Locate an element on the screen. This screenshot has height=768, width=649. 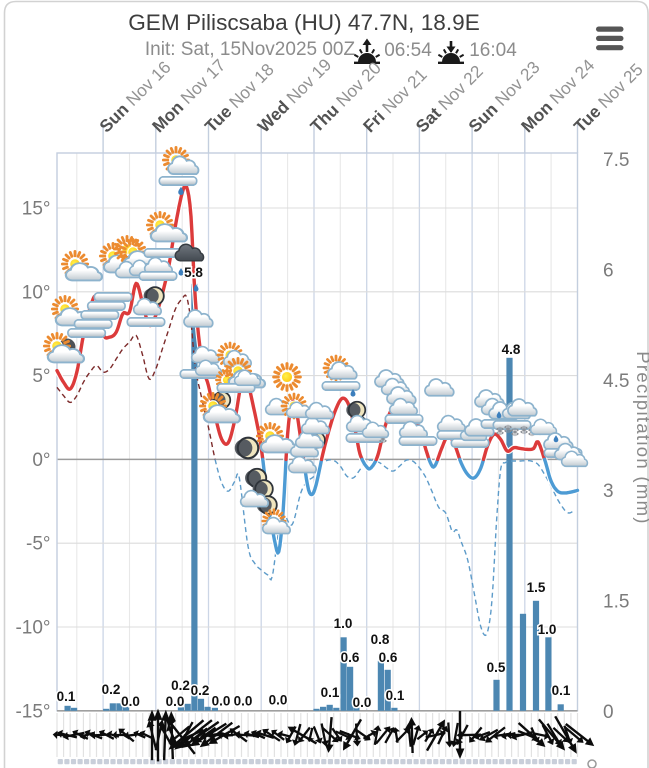
svg-text: 4.5 is located at coordinates (616, 381).